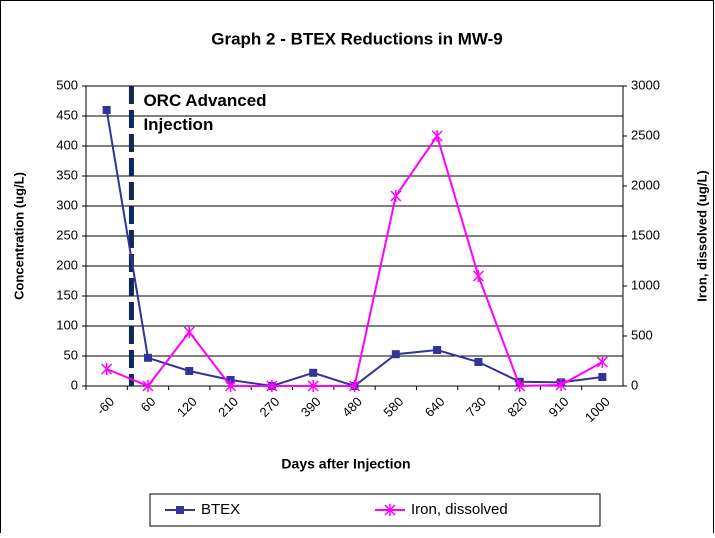 This screenshot has width=715, height=538. Describe the element at coordinates (642, 334) in the screenshot. I see `y2-tick-label: 500` at that location.